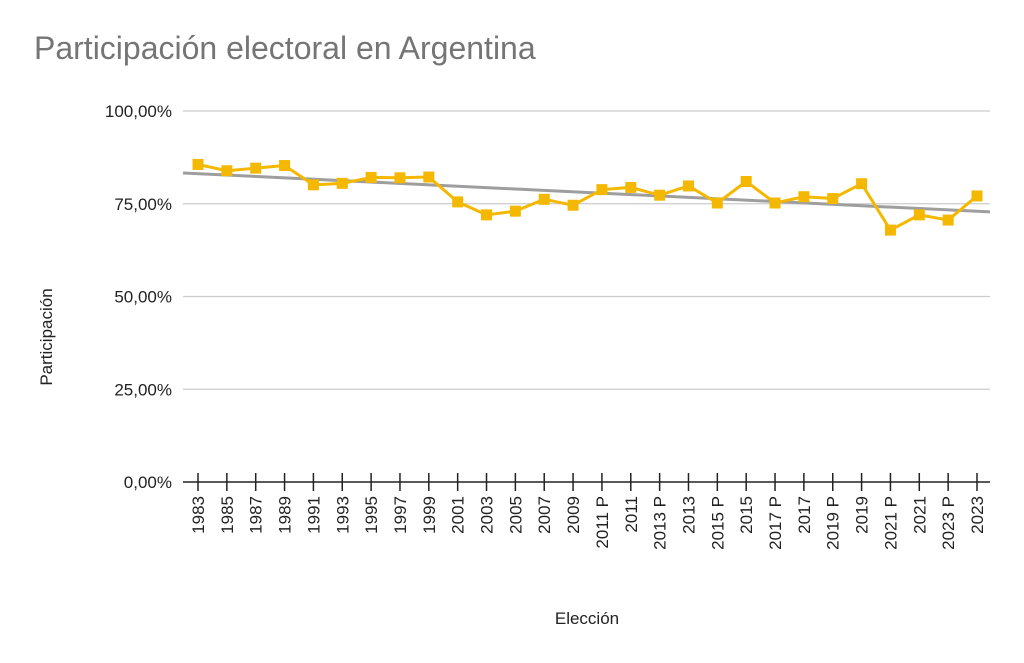  Describe the element at coordinates (256, 515) in the screenshot. I see `x-tick-label: 1987` at that location.